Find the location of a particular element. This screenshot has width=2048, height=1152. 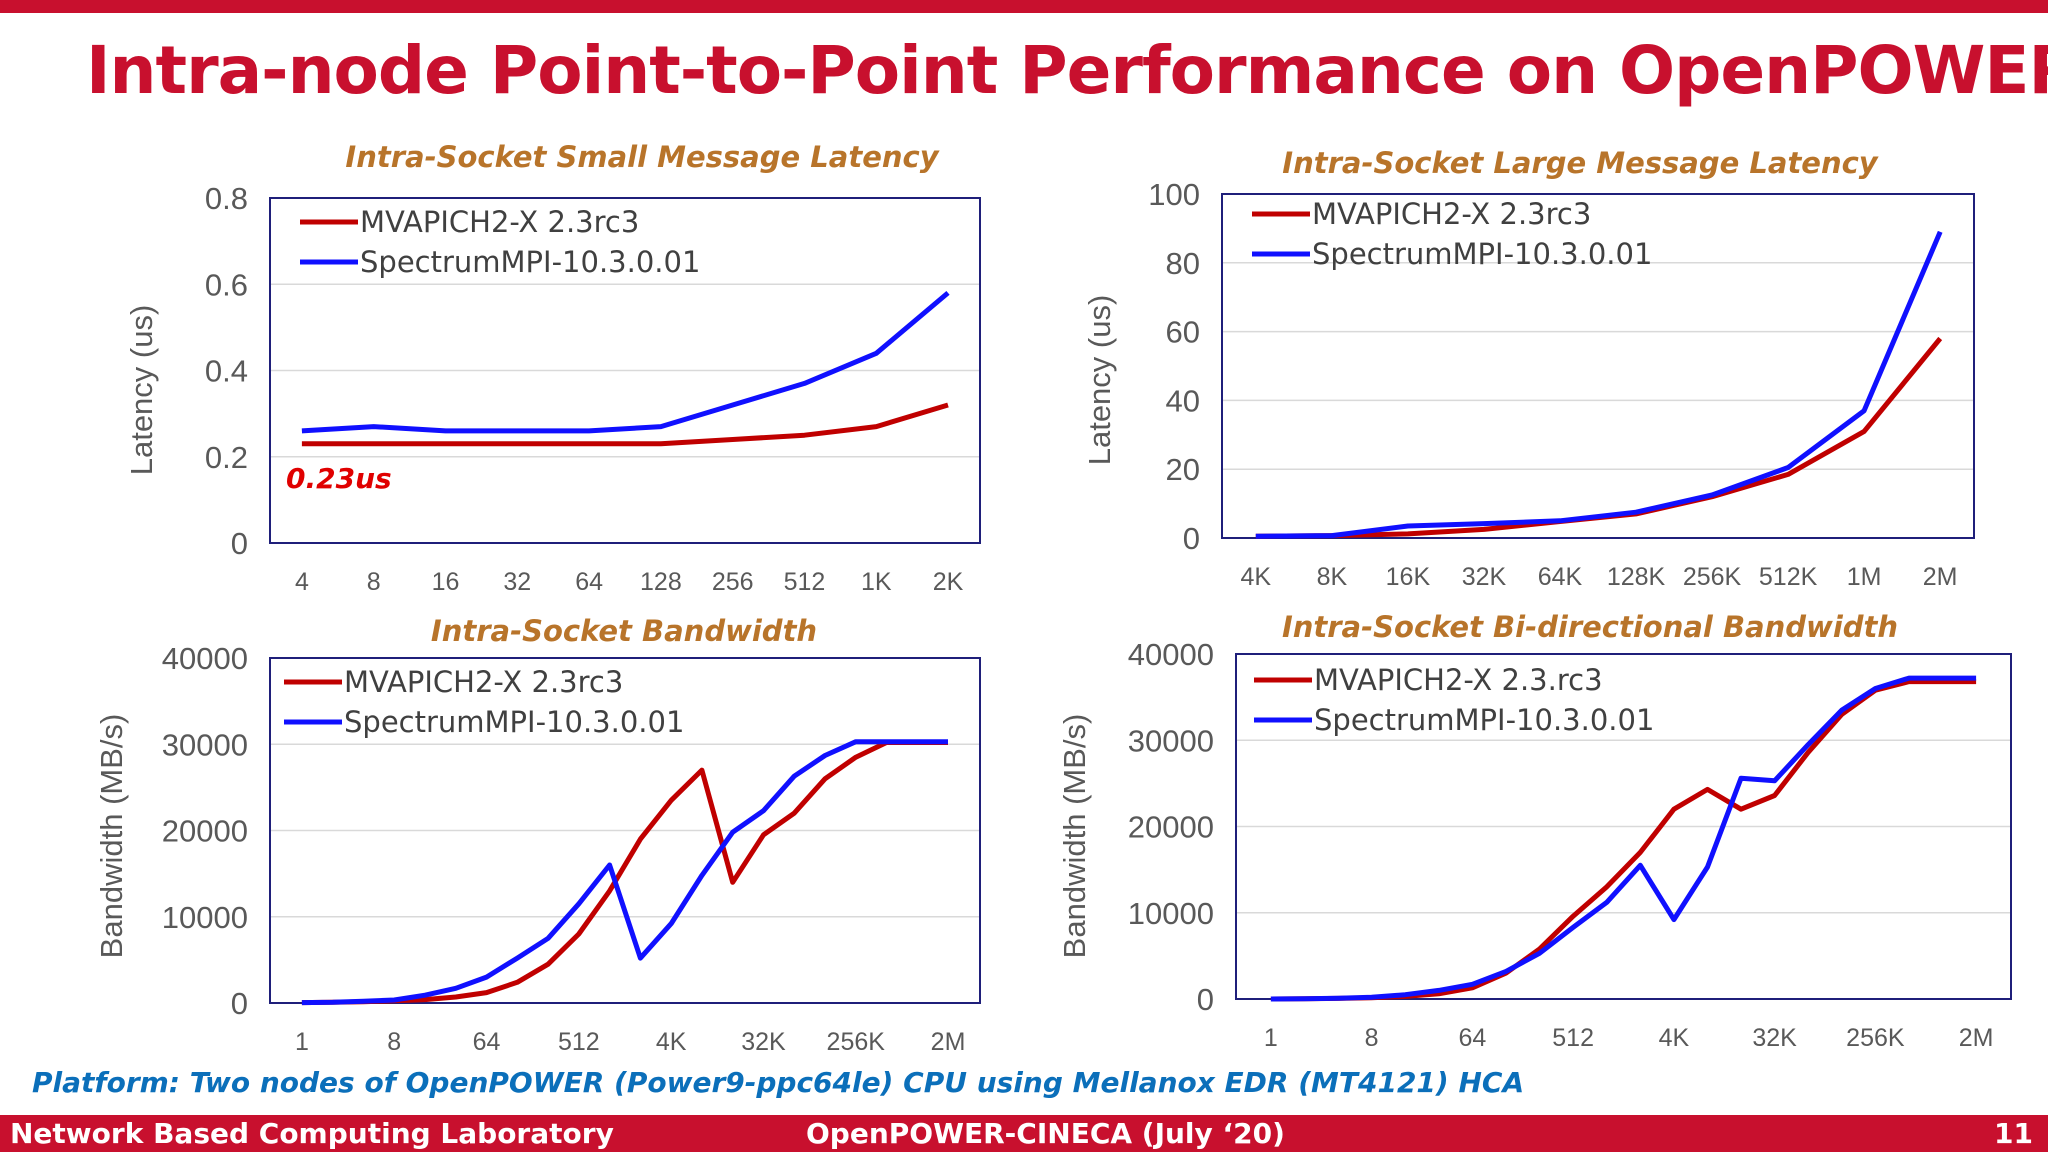

chart-title-bidirectional-bandwidth: Intra-Socket Bi-directional Bandwidth is located at coordinates (1590, 627).